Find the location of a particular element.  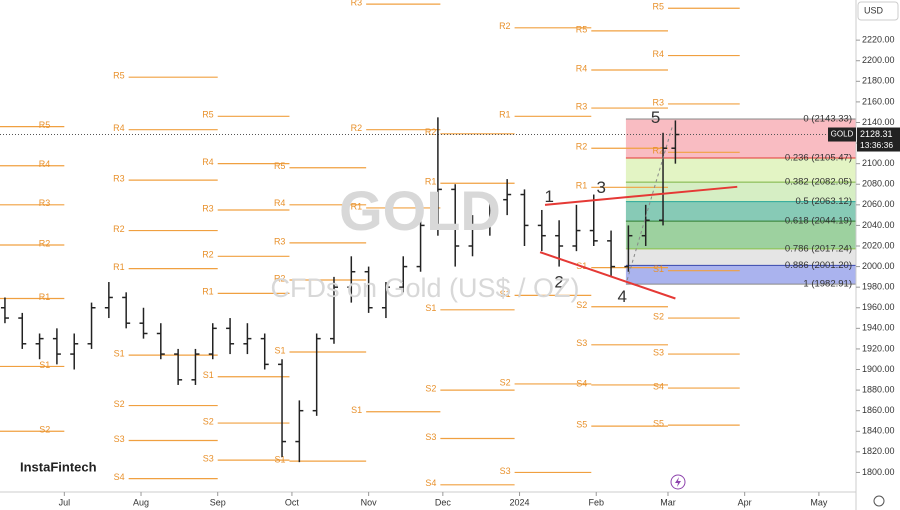

fib-label: 0.786 (2017.24) is located at coordinates (818, 248).